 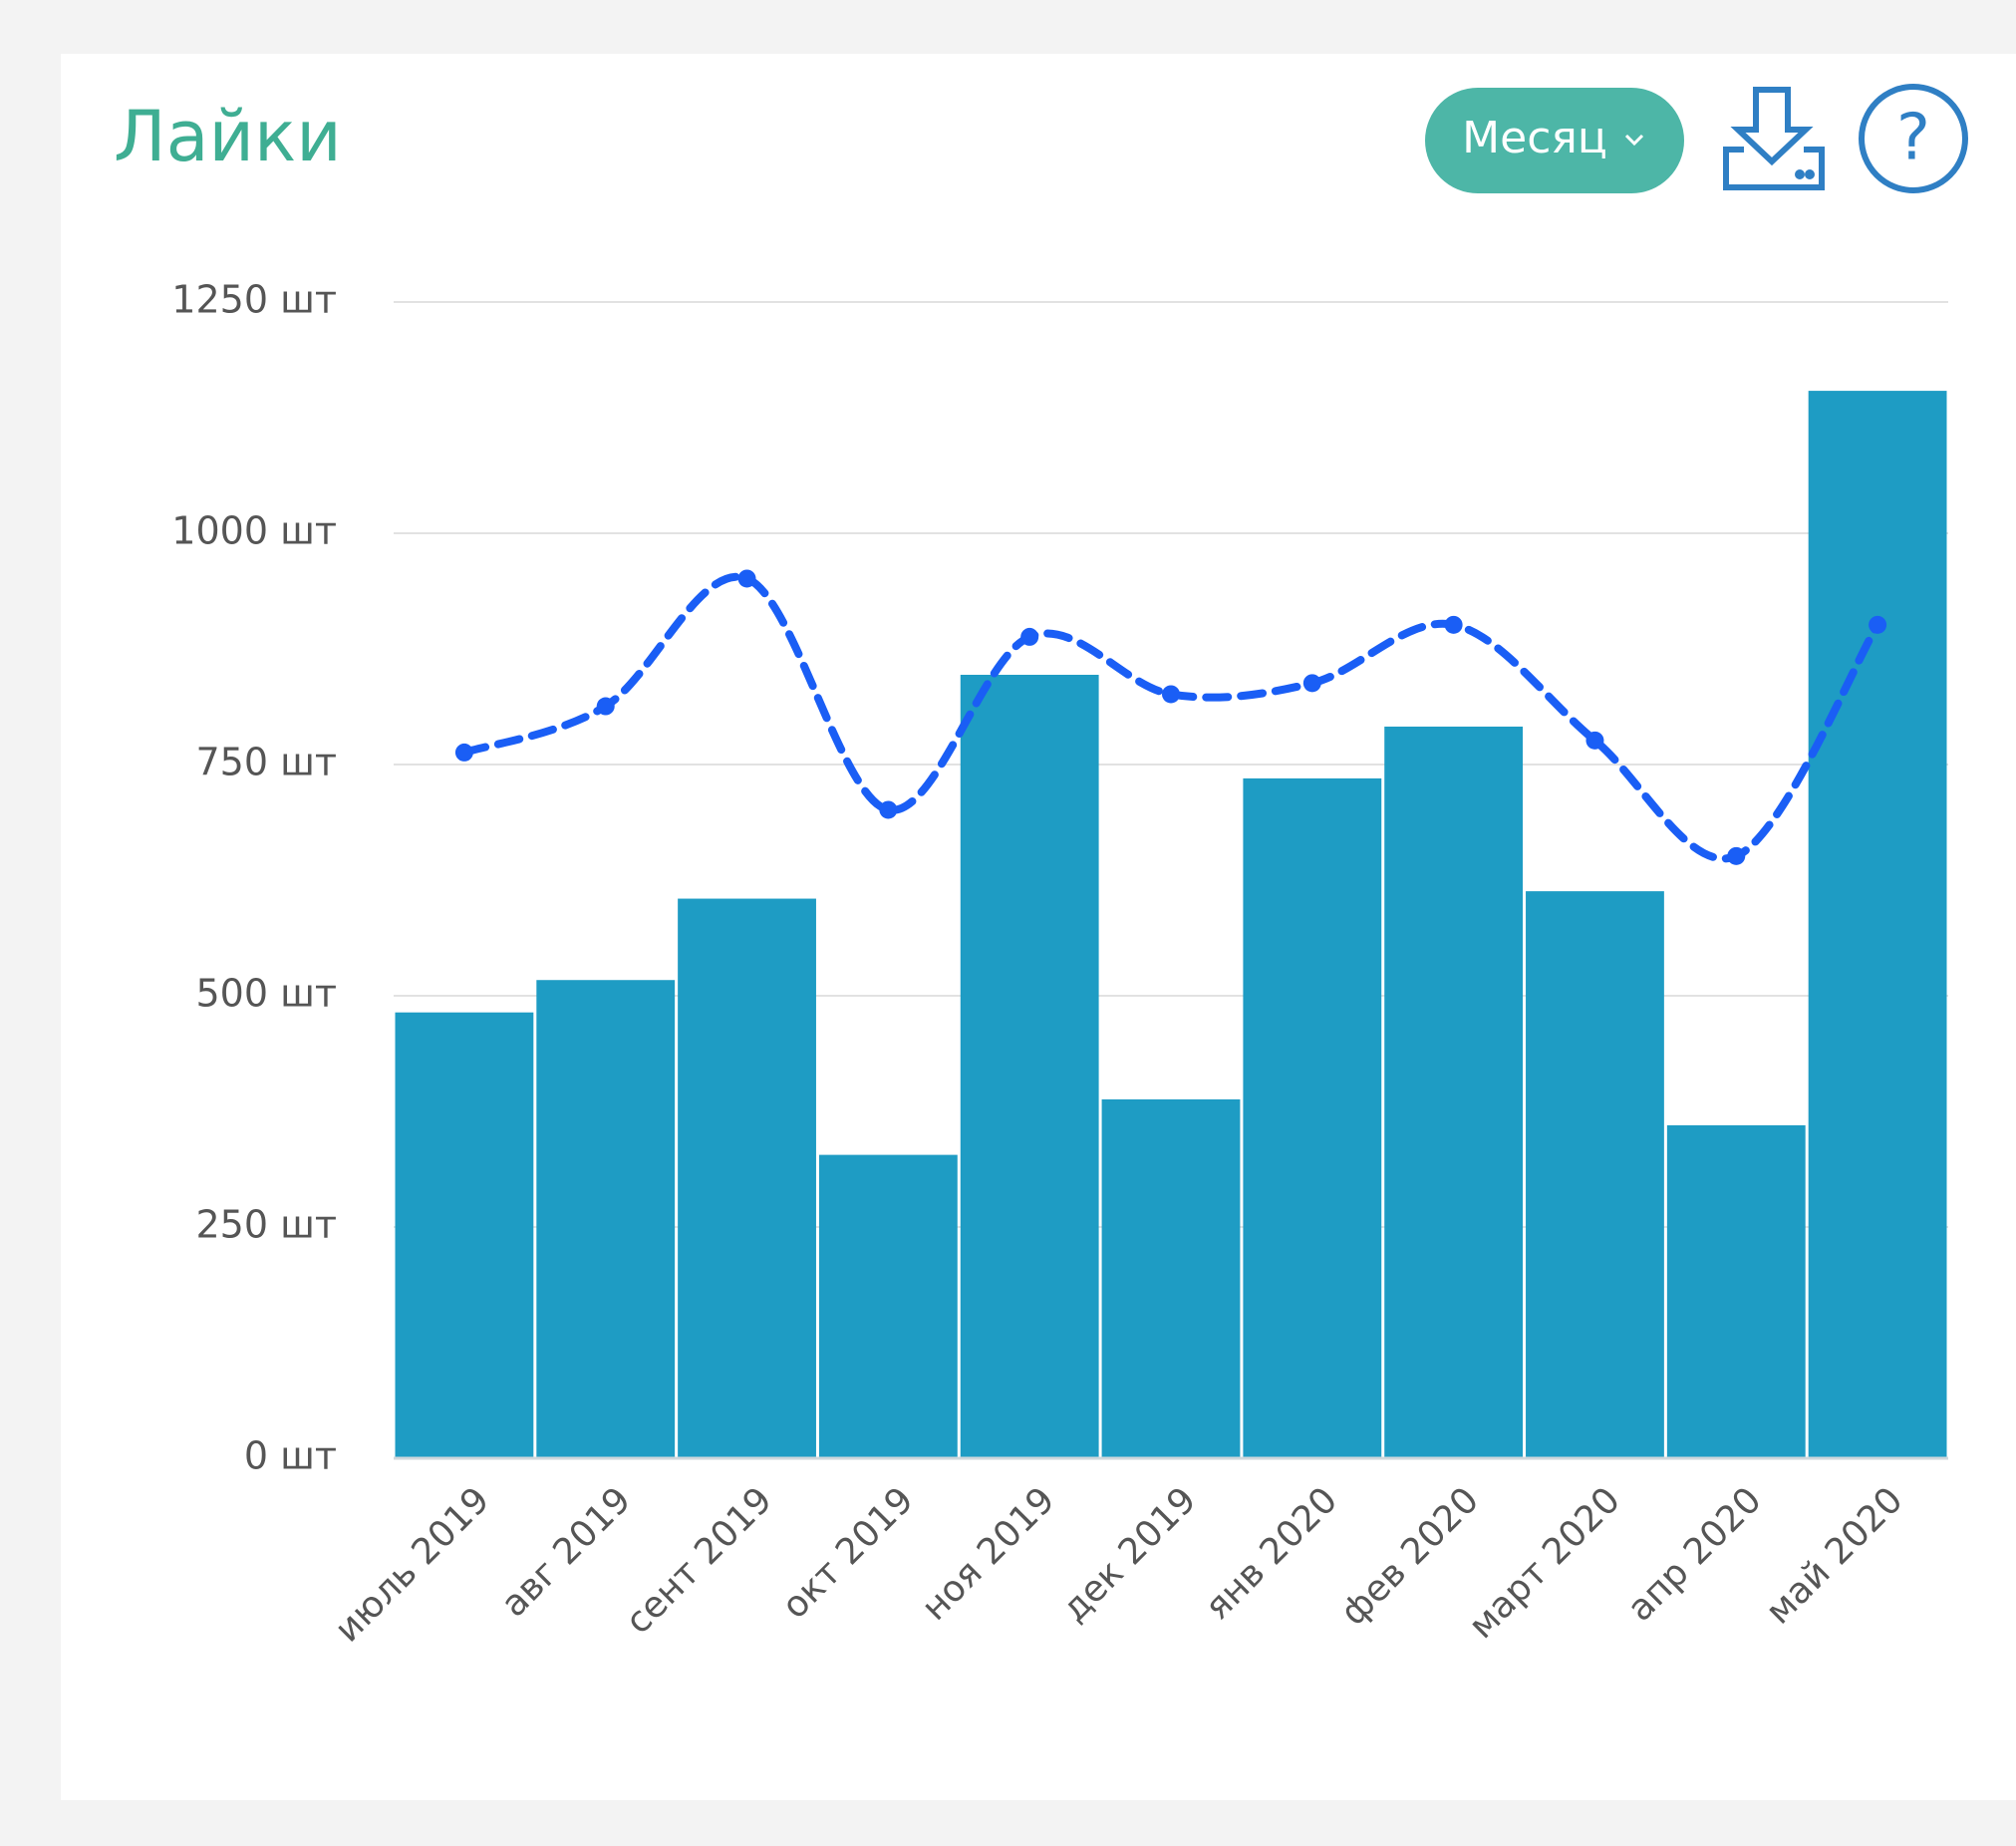 I want to click on y-tick-label: 750 шт, so click(x=266, y=762).